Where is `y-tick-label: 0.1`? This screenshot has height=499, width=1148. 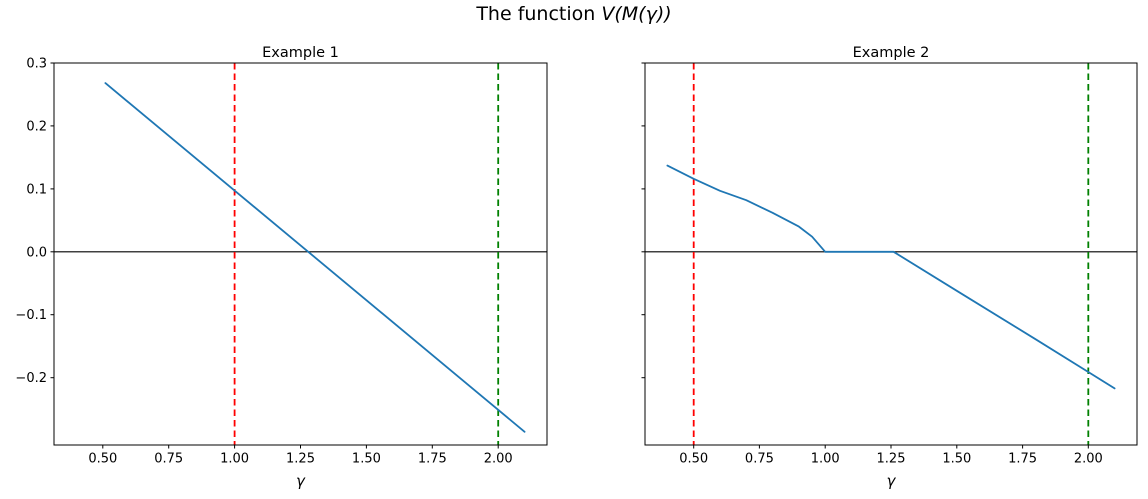 y-tick-label: 0.1 is located at coordinates (36, 189).